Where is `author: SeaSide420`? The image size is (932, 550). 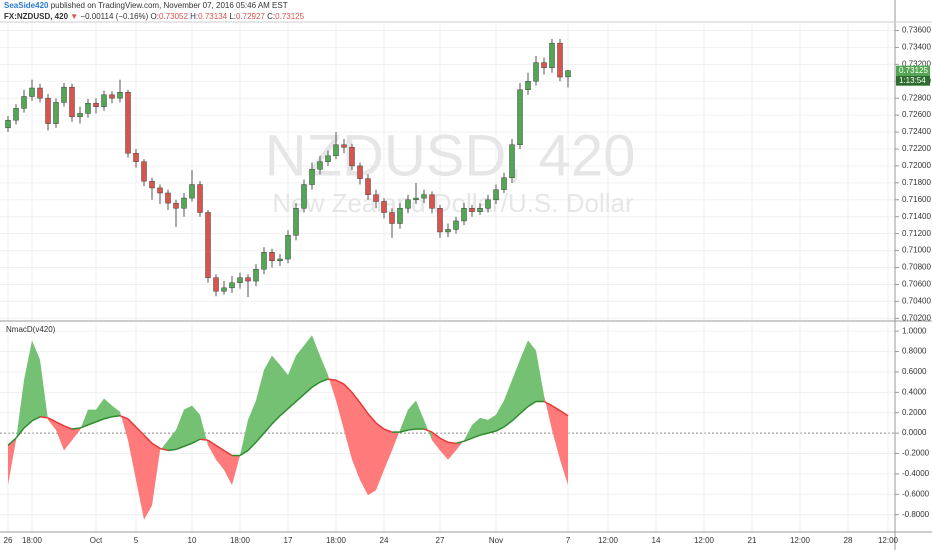 author: SeaSide420 is located at coordinates (26, 5).